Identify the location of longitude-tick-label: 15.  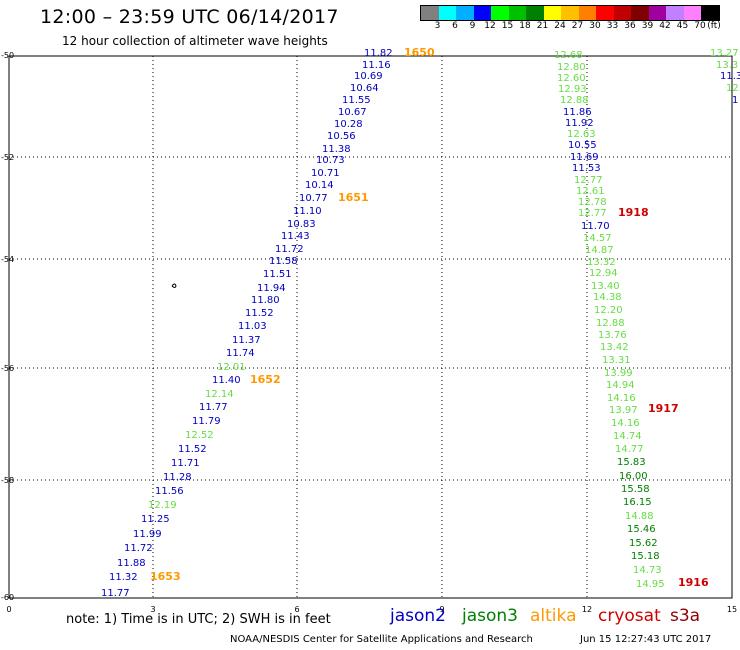
(732, 609).